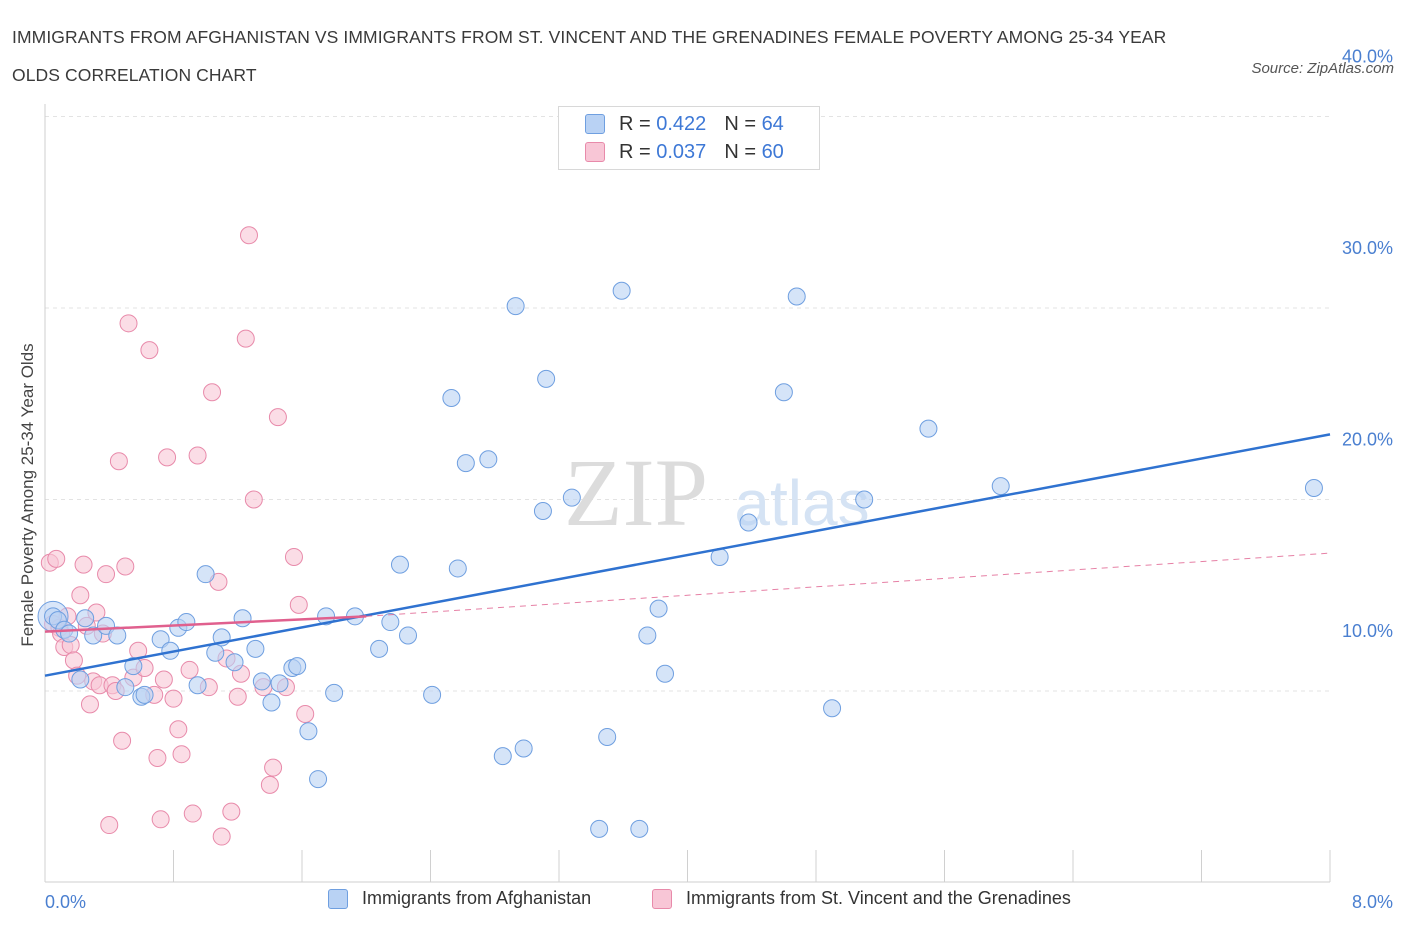 The width and height of the screenshot is (1406, 930). I want to click on trend-line-st-vincent-extended, so click(848, 584).